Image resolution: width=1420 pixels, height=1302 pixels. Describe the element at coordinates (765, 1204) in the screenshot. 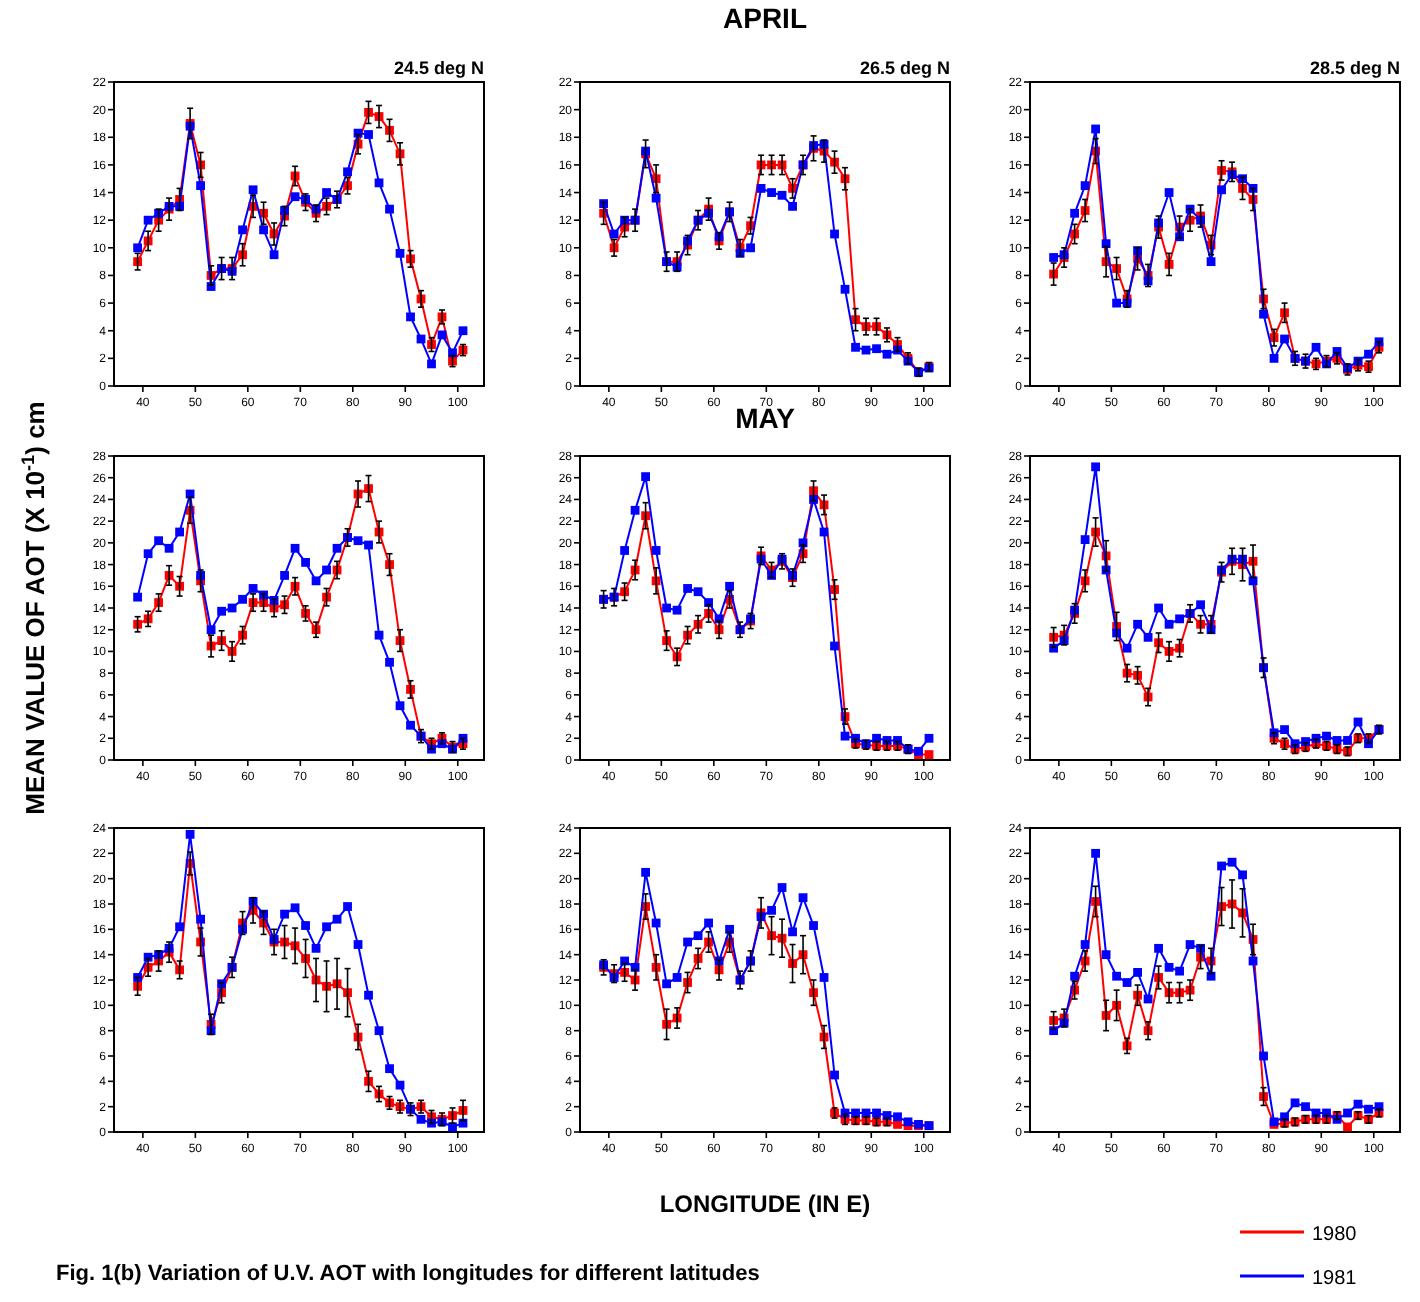

I see `x-axis-title: LONGITUDE (IN E)` at that location.